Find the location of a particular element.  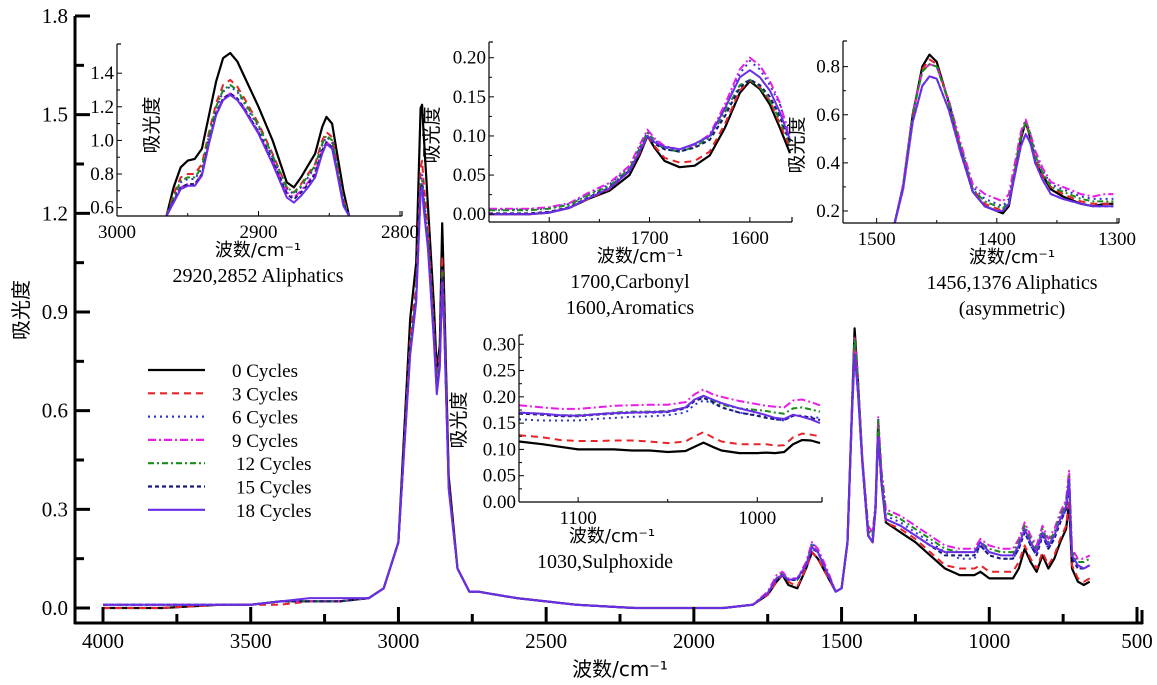

inset-y-tick-label: 1.2 is located at coordinates (102, 107).